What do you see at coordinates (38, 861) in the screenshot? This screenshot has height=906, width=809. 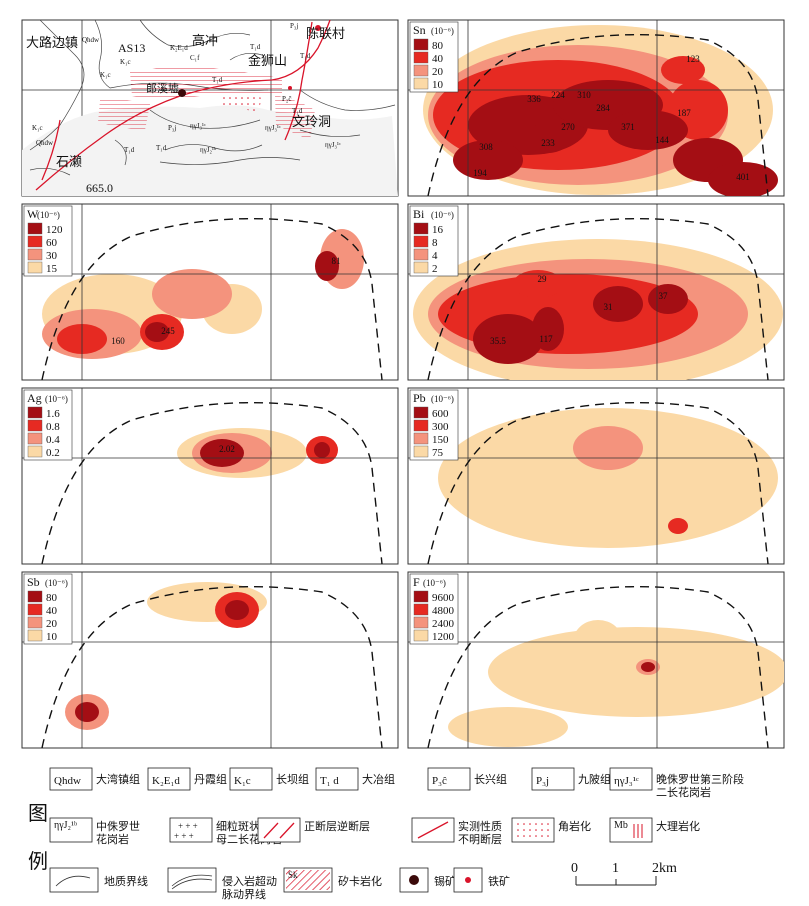 I see `legend-title: 例` at bounding box center [38, 861].